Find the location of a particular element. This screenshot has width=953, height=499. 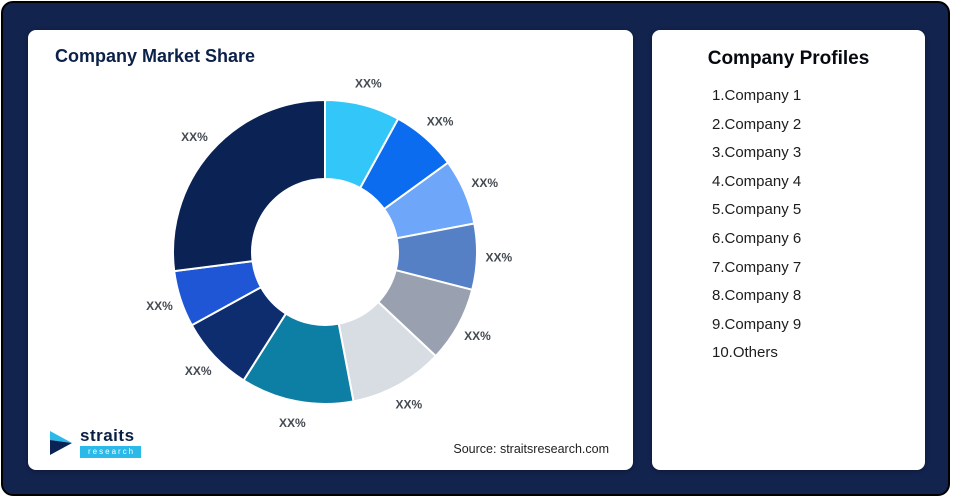

source-text: Source: straitsresearch.com is located at coordinates (531, 449).